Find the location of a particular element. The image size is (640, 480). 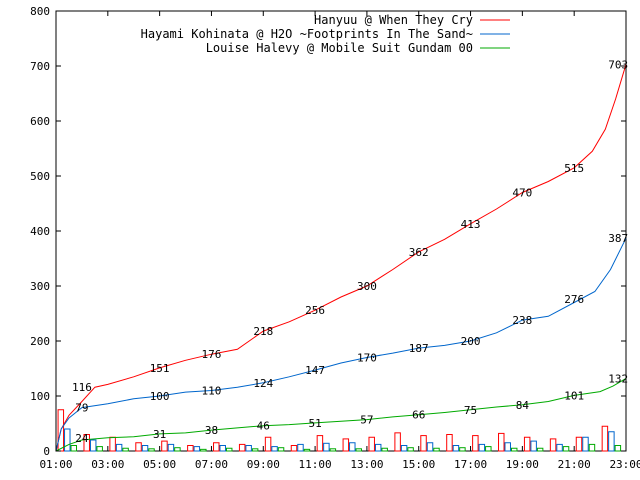

series-line is located at coordinates (341, 414).